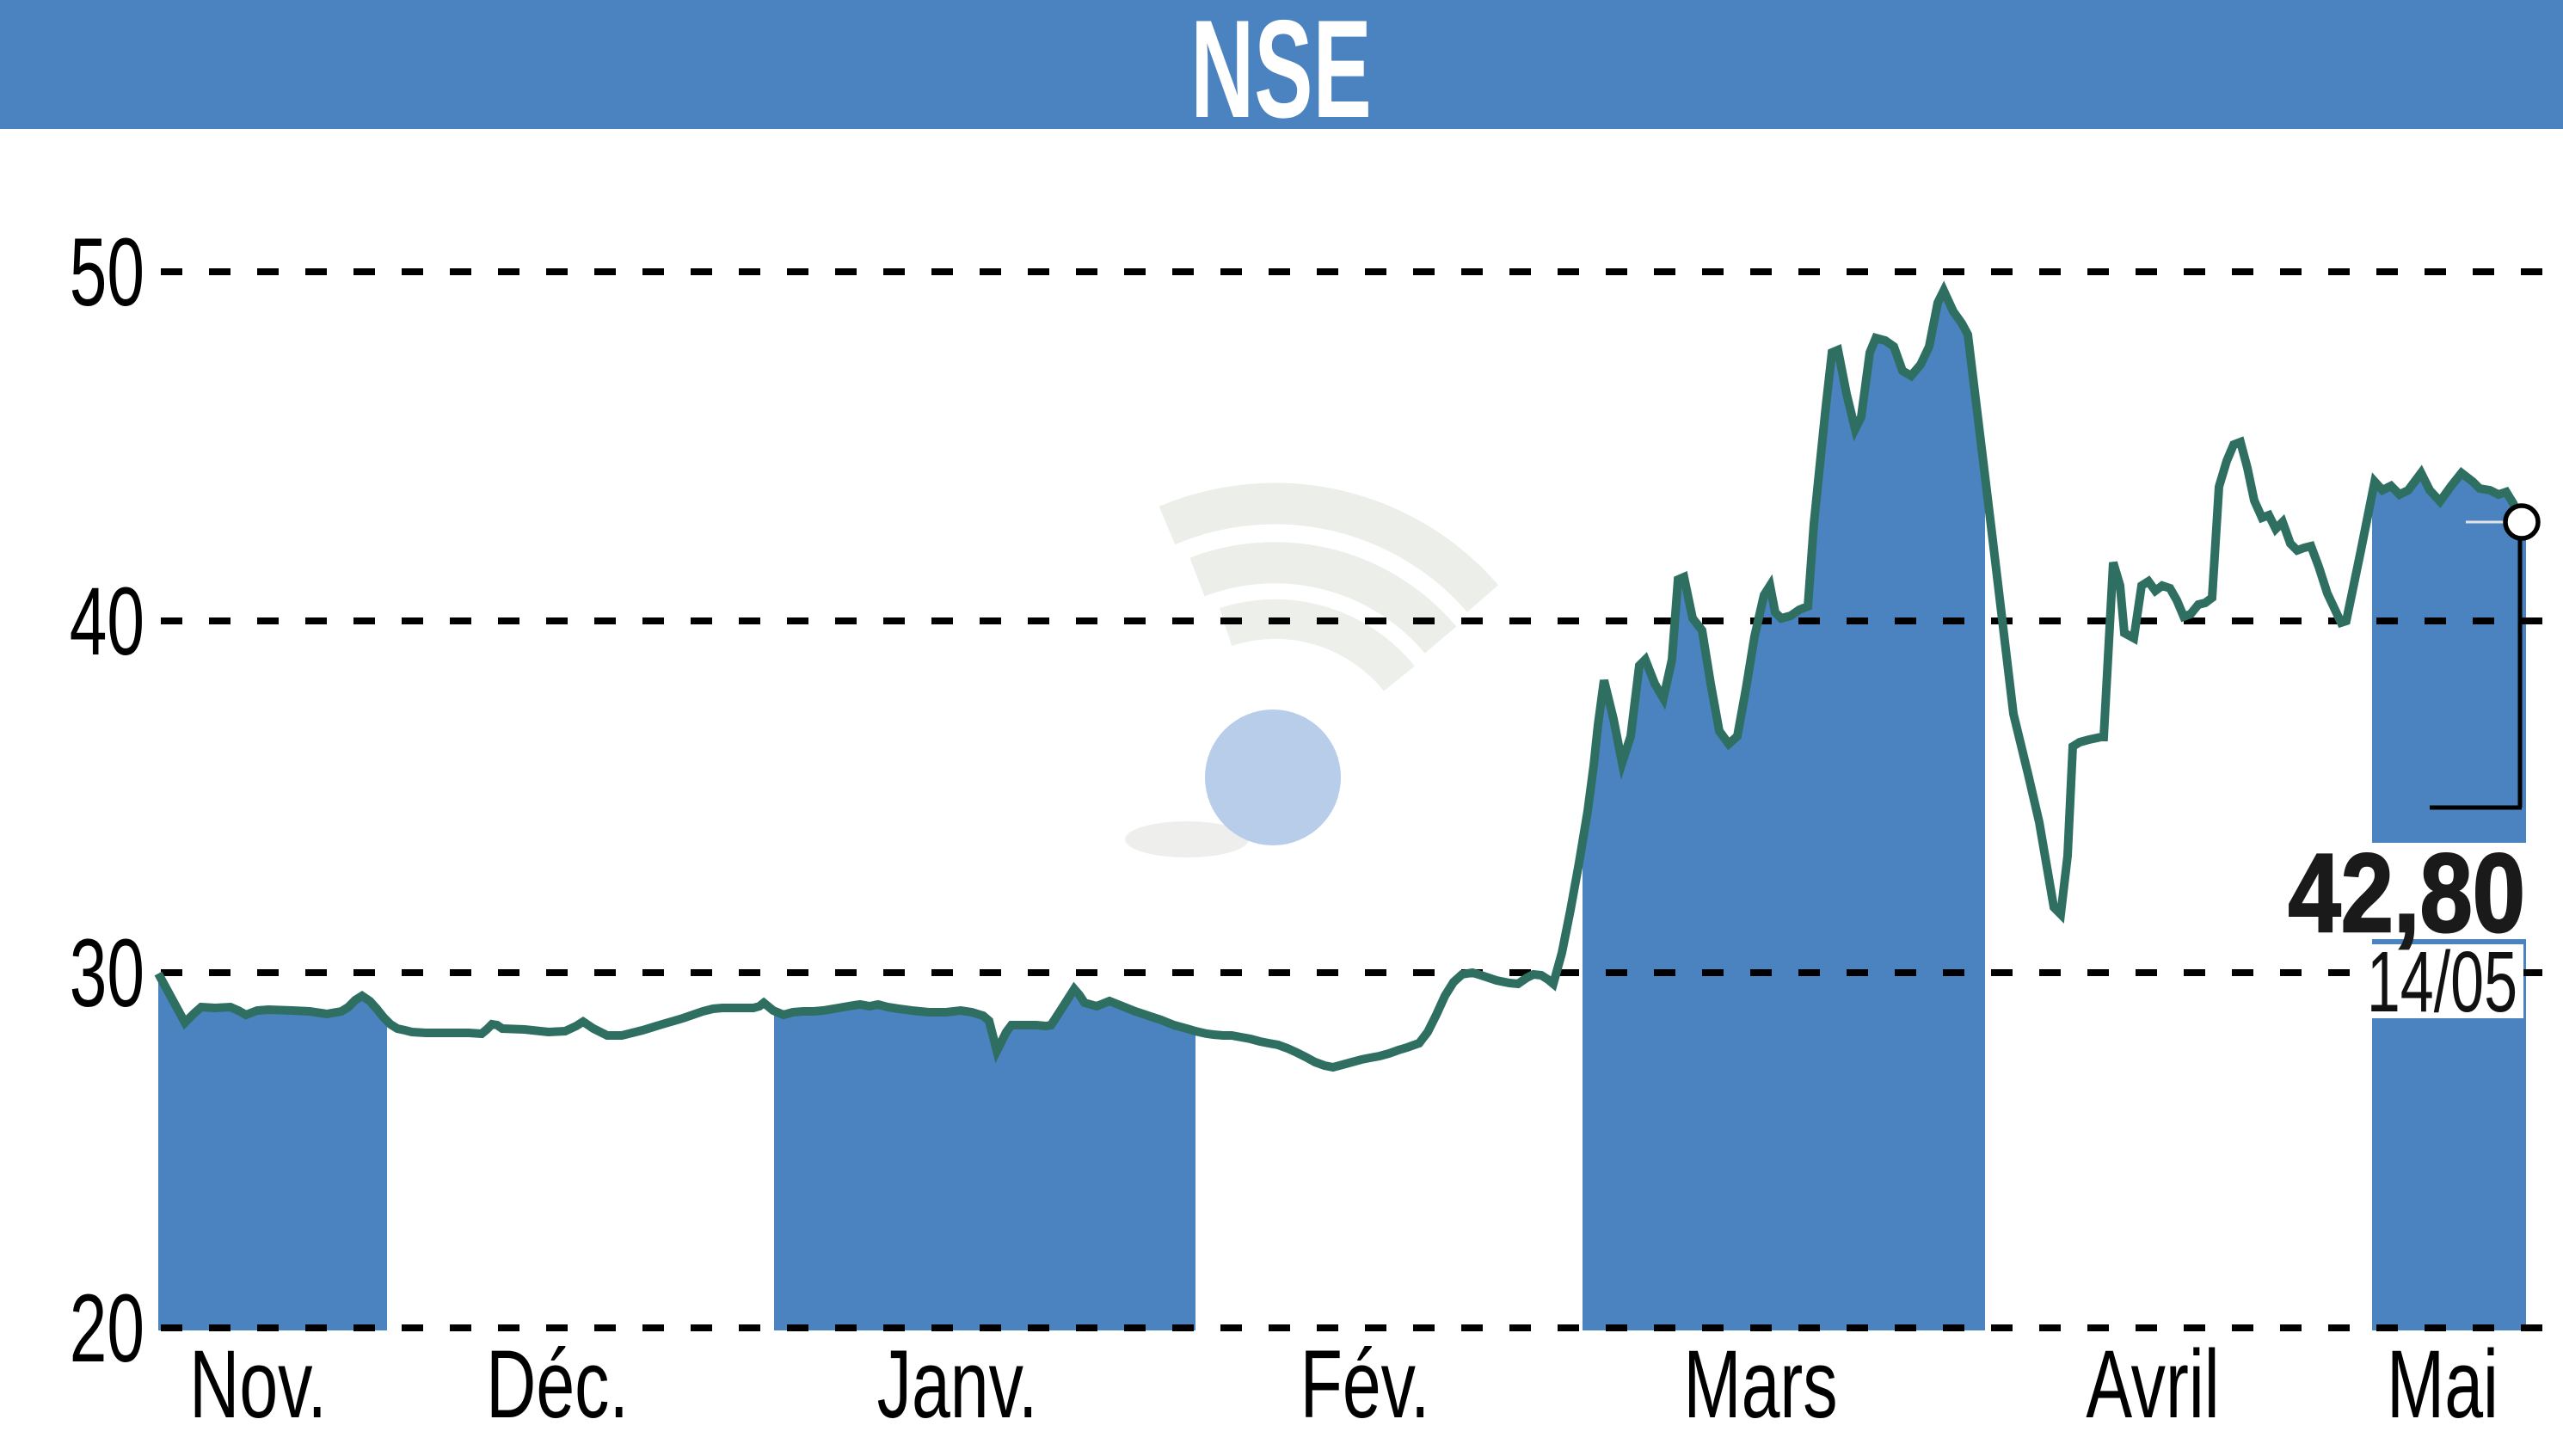  Describe the element at coordinates (957, 1384) in the screenshot. I see `svg-text: Janv.` at that location.